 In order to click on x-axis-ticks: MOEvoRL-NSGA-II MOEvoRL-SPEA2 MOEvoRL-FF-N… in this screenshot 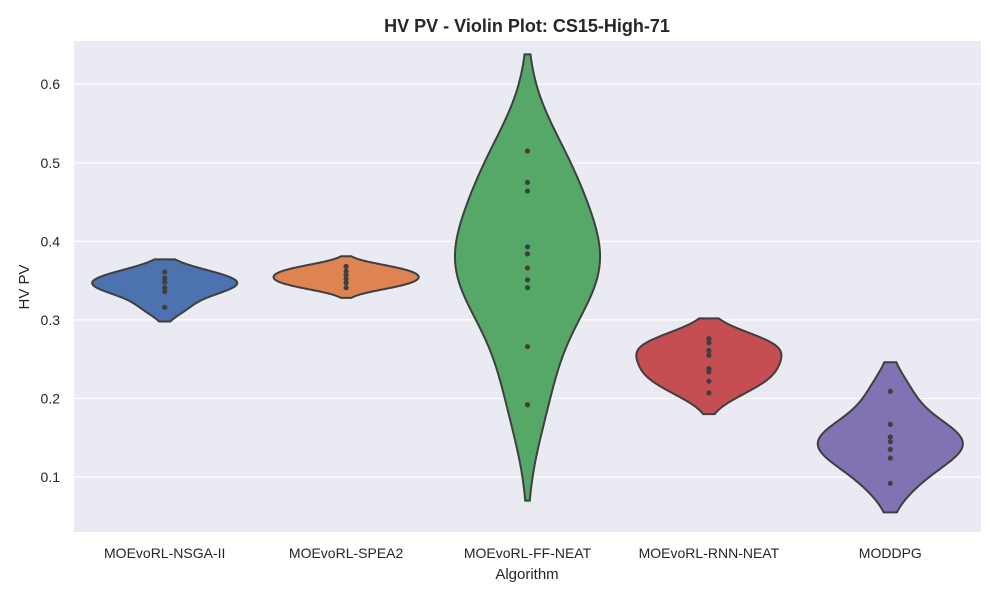, I will do `click(513, 553)`.